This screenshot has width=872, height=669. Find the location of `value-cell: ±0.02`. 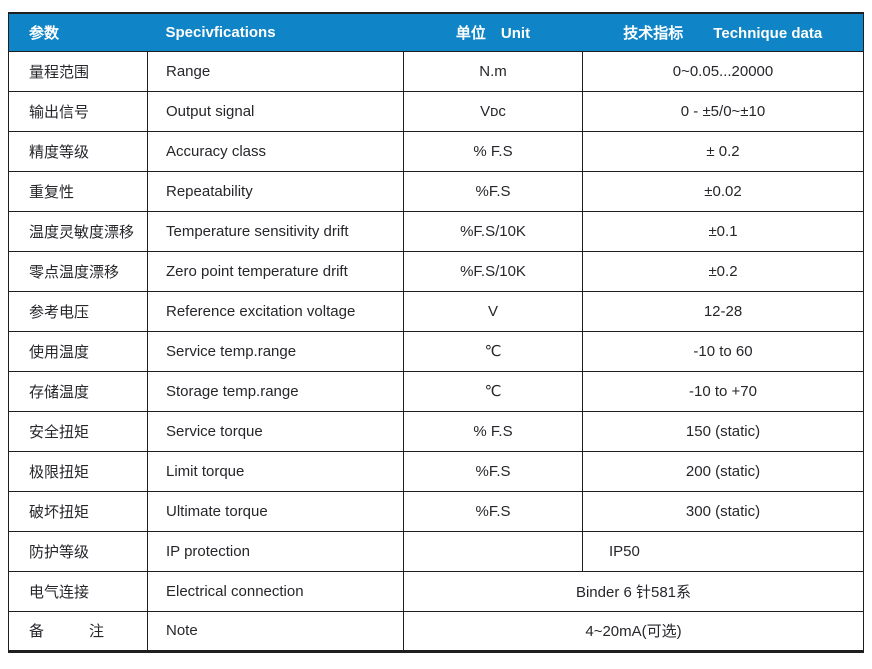

value-cell: ±0.02 is located at coordinates (723, 191).